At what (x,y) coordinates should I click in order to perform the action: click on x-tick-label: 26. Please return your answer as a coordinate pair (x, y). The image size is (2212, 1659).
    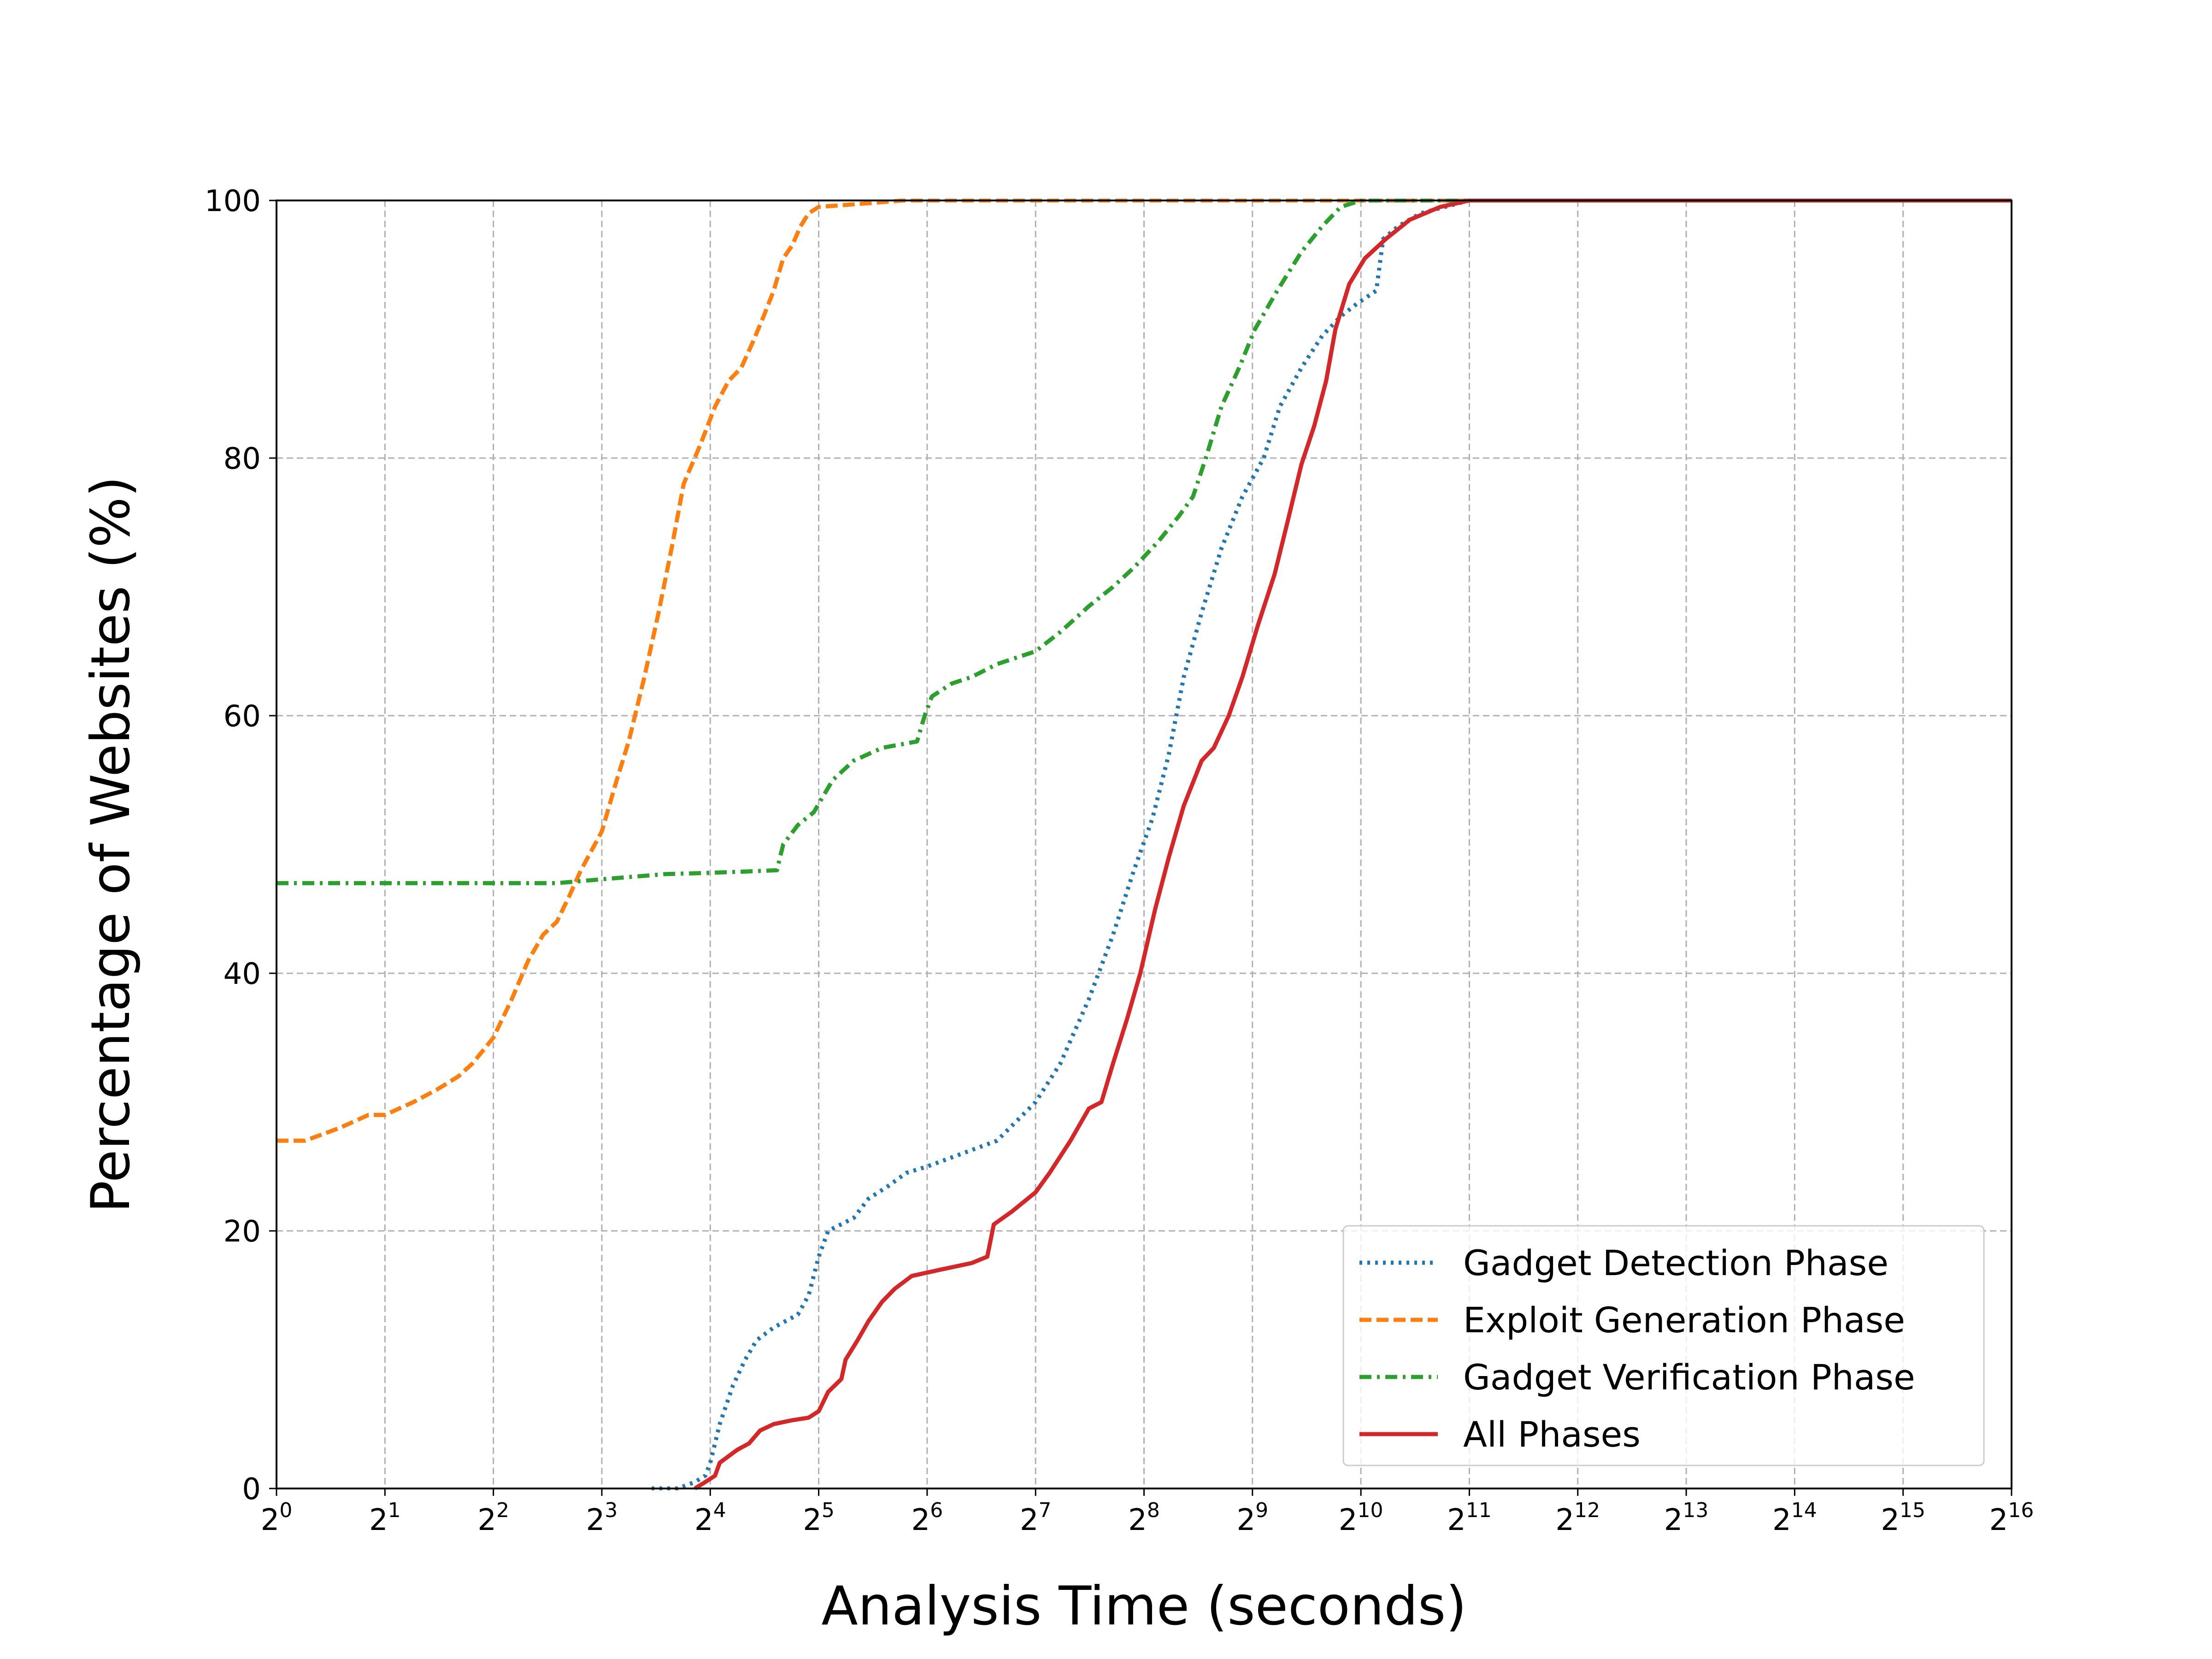
    Looking at the image, I should click on (927, 1518).